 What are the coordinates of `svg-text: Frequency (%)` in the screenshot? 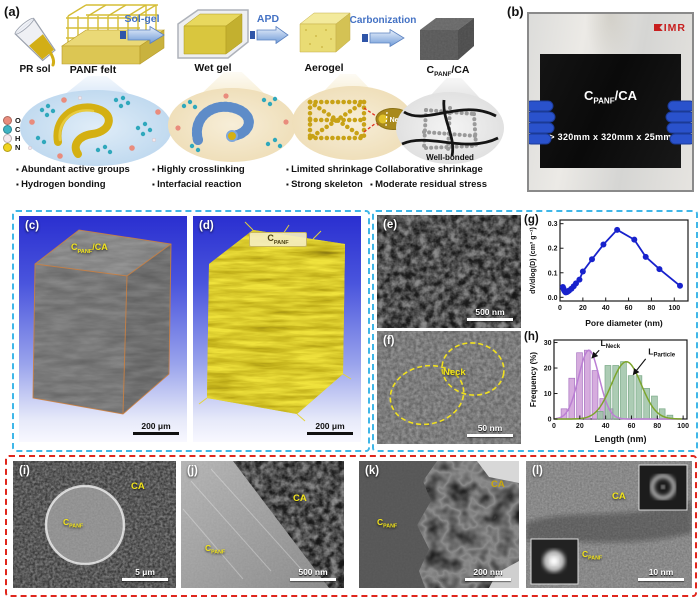 It's located at (533, 379).